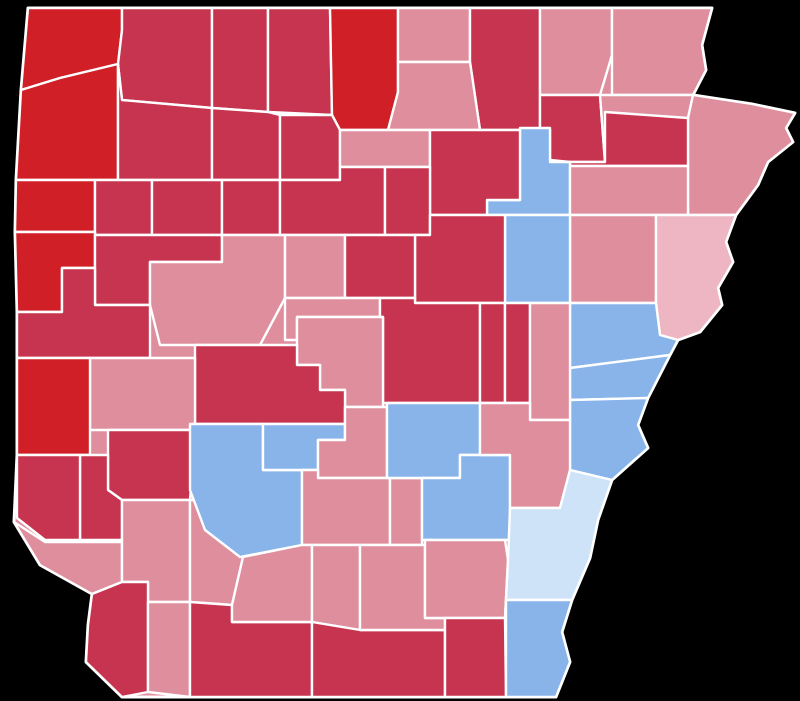 The height and width of the screenshot is (701, 800). Describe the element at coordinates (613, 259) in the screenshot. I see `county-cross` at that location.